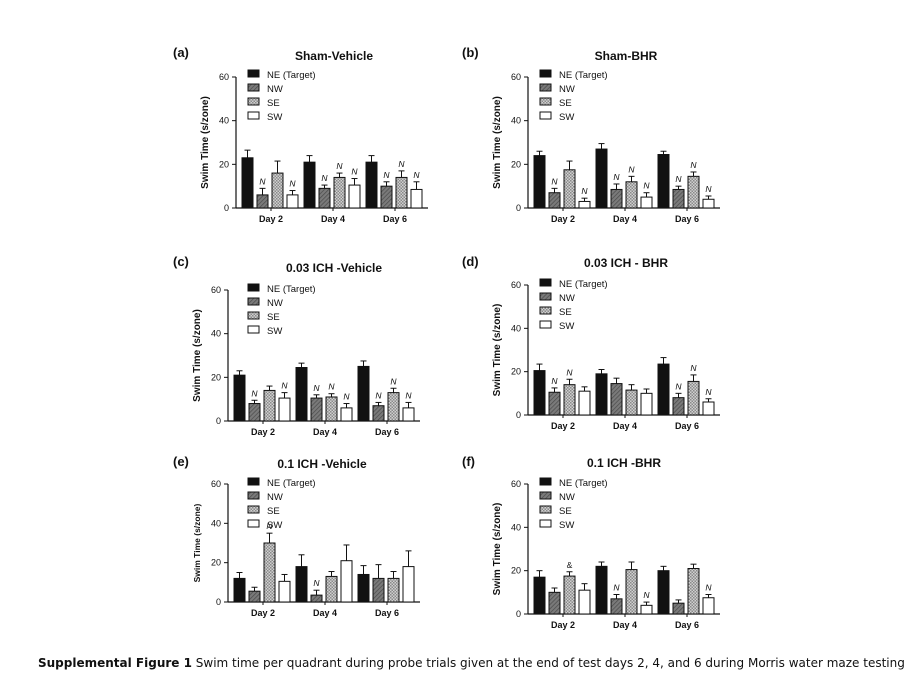  Describe the element at coordinates (545, 509) in the screenshot. I see `legend-swatch-se` at that location.